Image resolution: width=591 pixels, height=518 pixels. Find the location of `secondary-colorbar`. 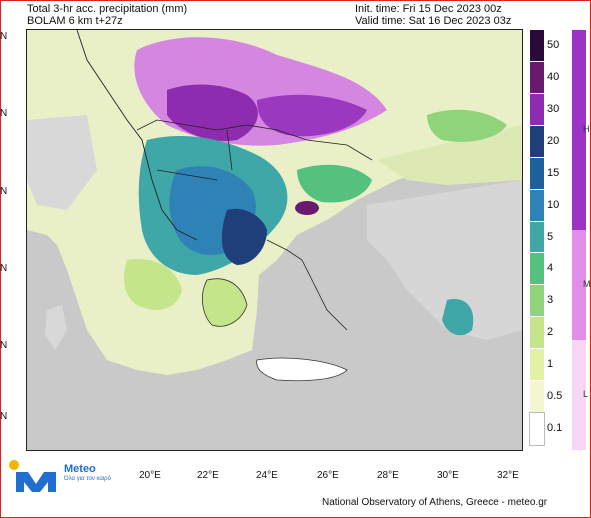

secondary-colorbar is located at coordinates (579, 240).